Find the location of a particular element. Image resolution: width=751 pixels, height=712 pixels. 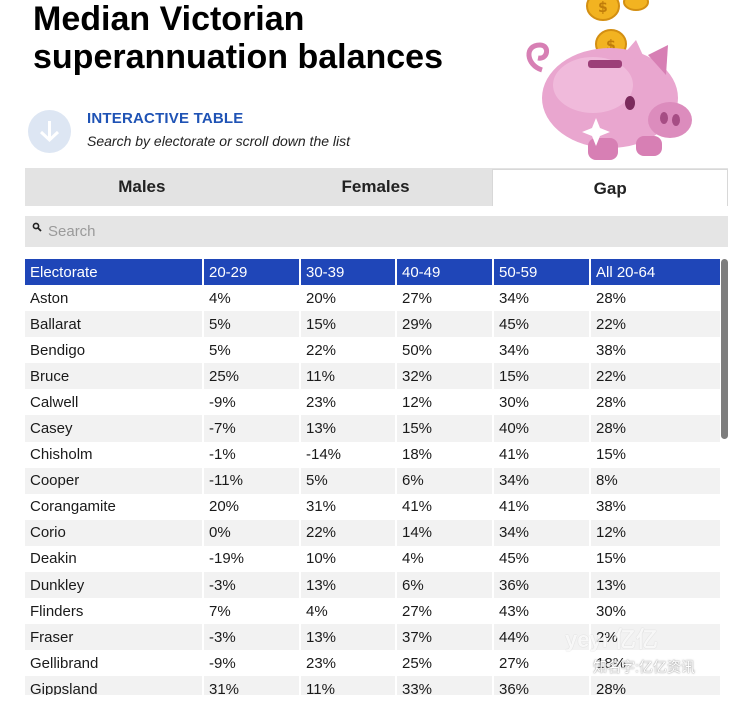

value-cell: 0% is located at coordinates (252, 532).